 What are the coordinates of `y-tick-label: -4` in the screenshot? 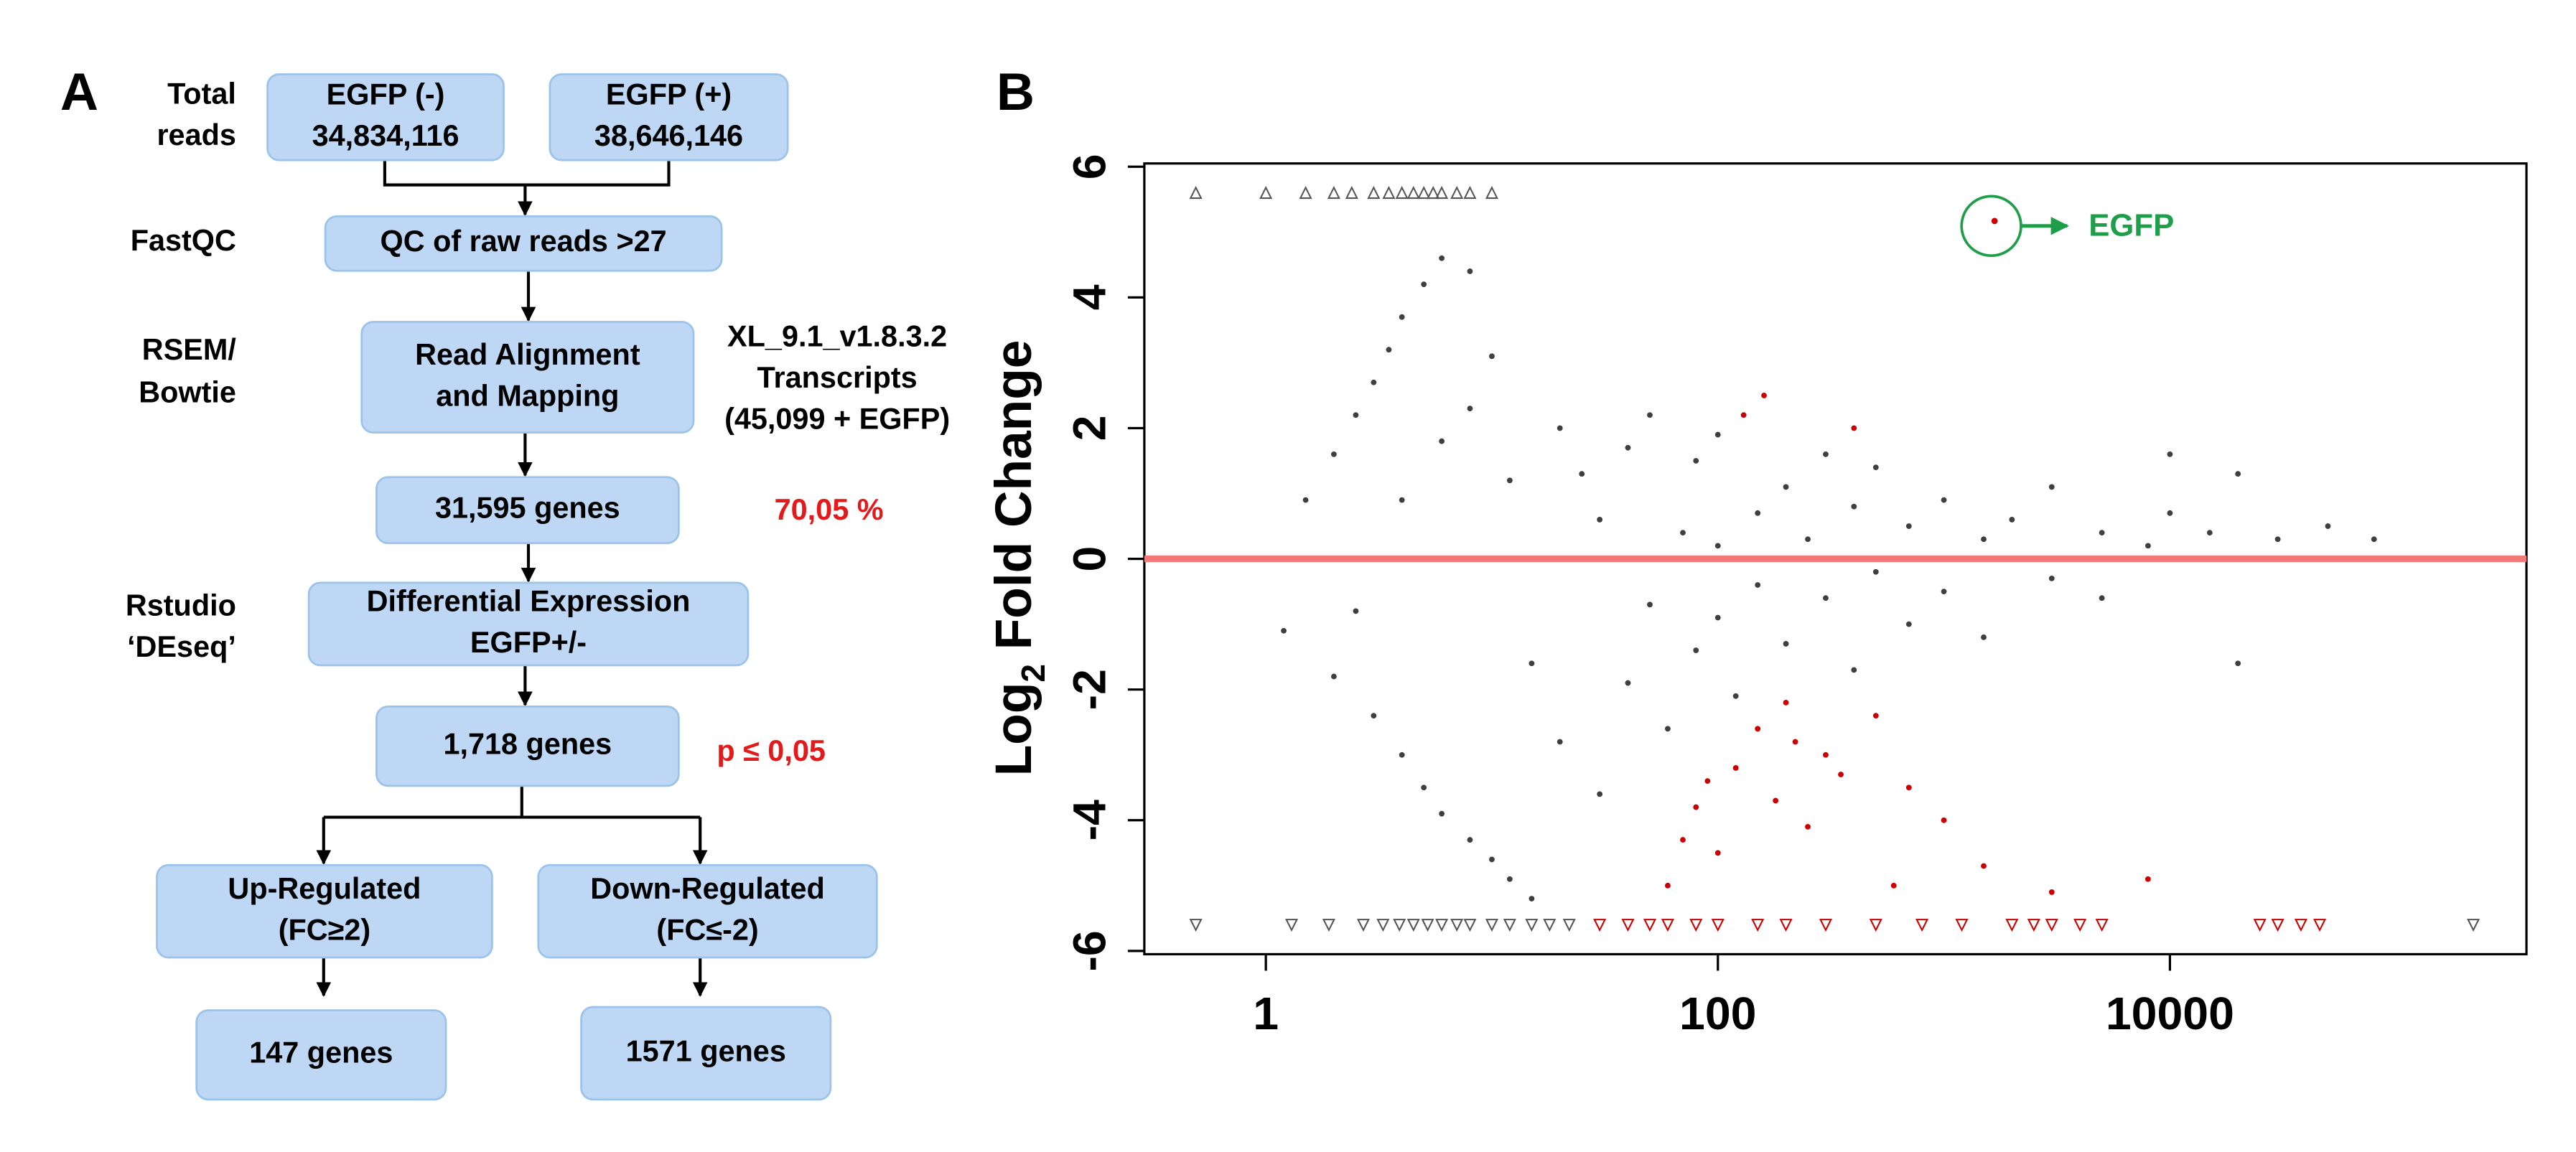 It's located at (1090, 820).